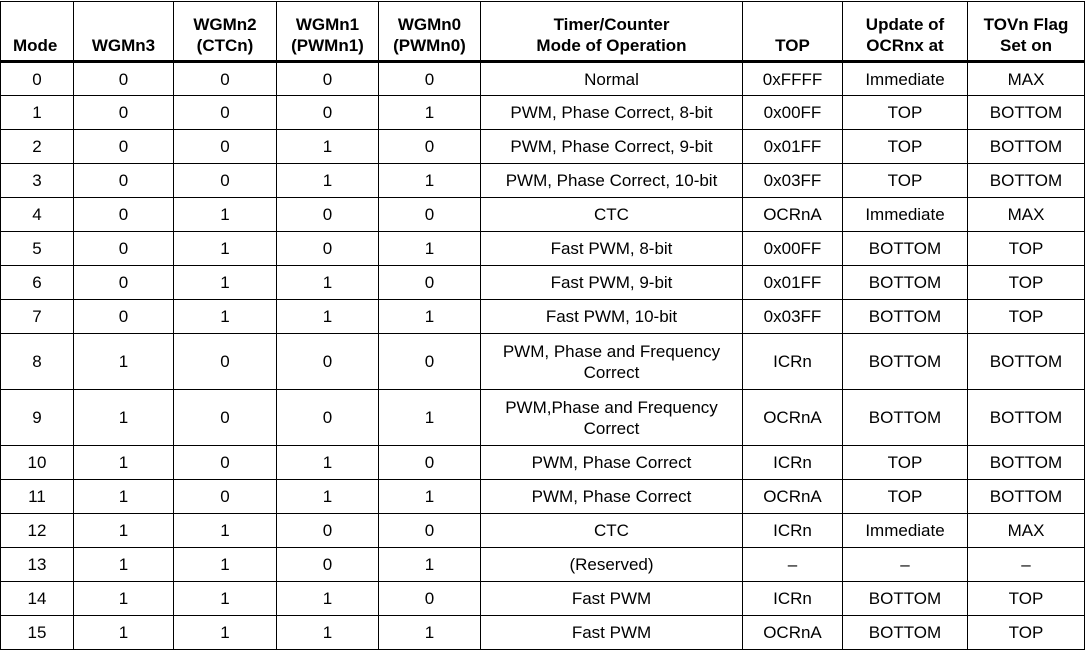  I want to click on mode-cell: 8, so click(37, 361).